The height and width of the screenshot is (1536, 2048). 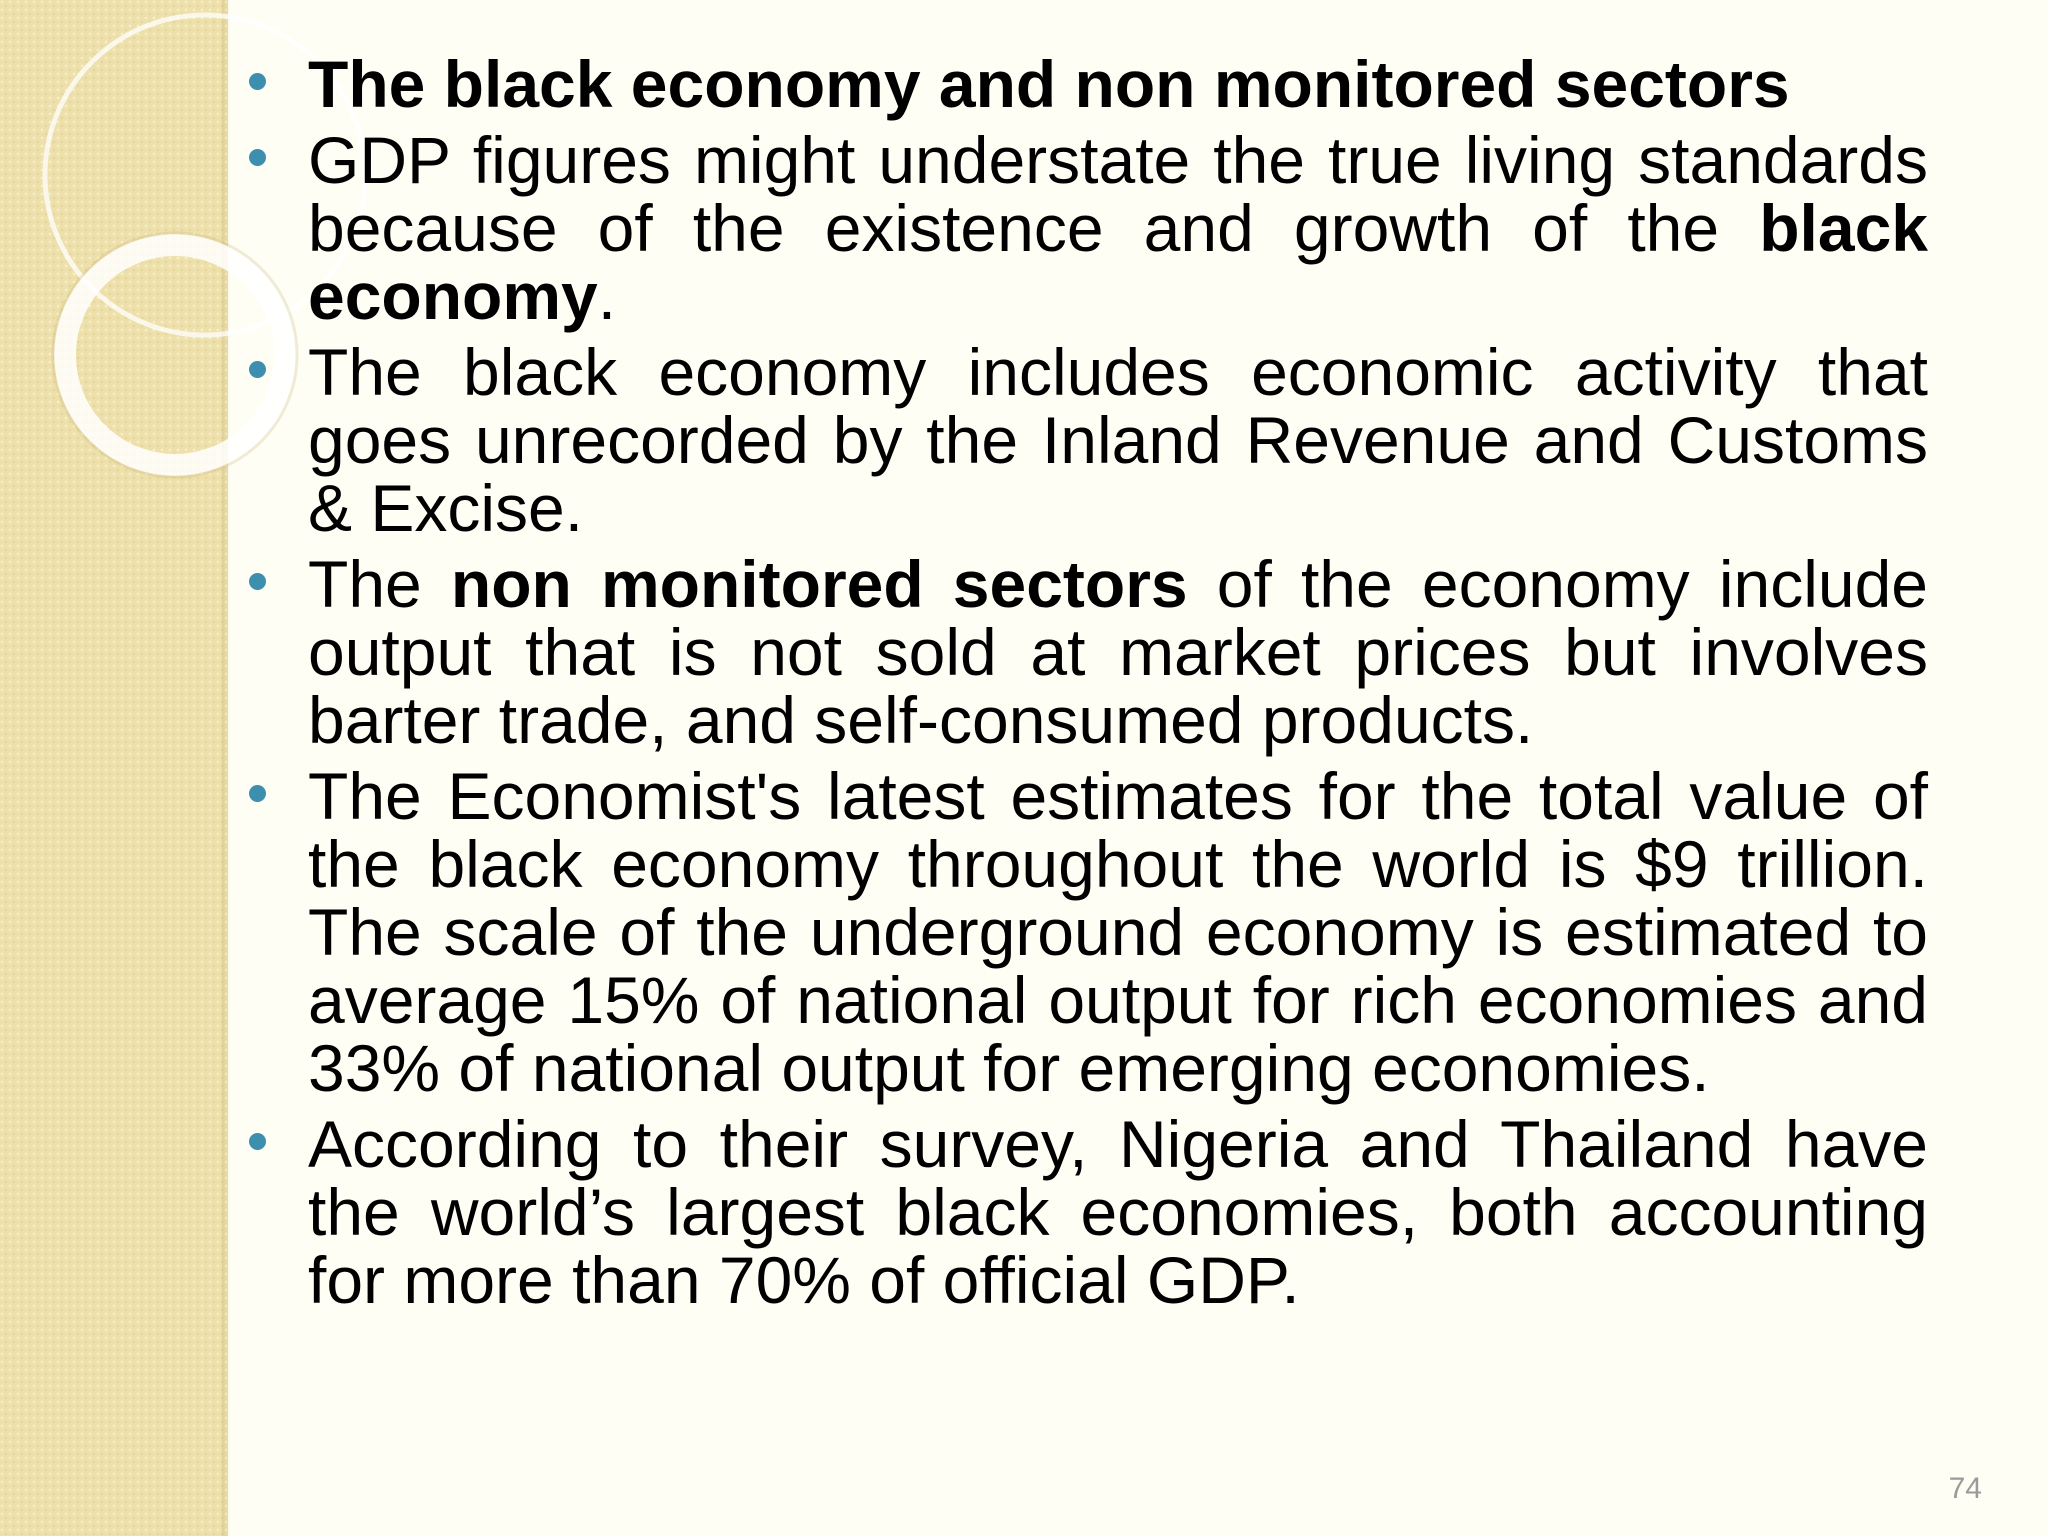 What do you see at coordinates (1118, 262) in the screenshot?
I see `bullet-bold-term: black economy` at bounding box center [1118, 262].